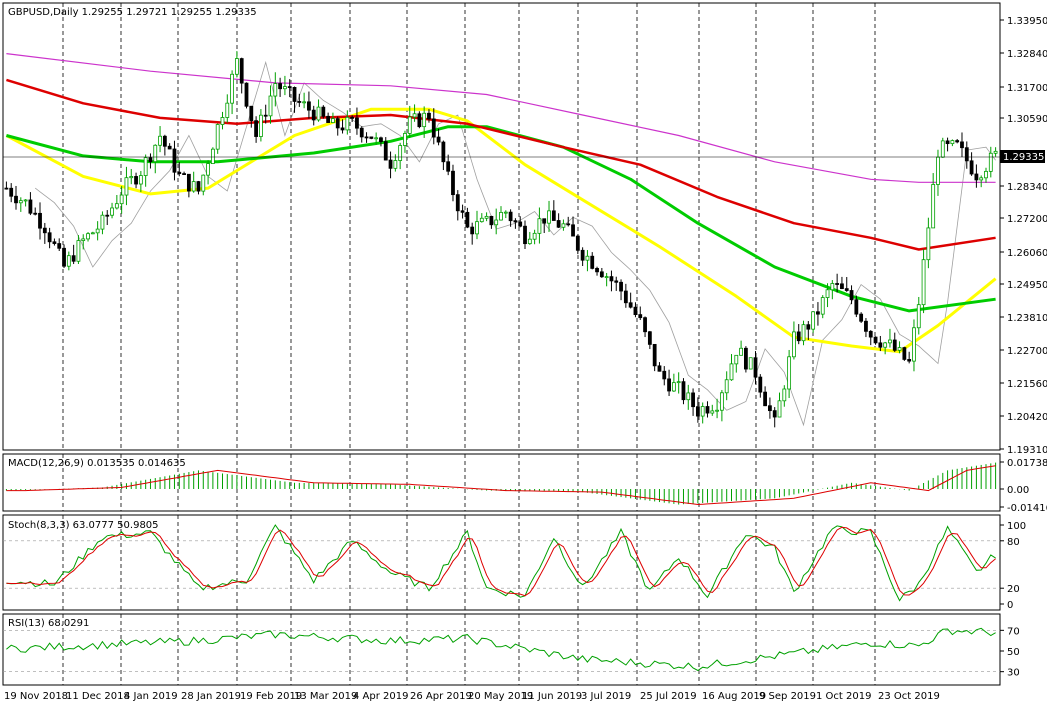  What do you see at coordinates (1023, 157) in the screenshot?
I see `current-price-label: 1.29335` at bounding box center [1023, 157].